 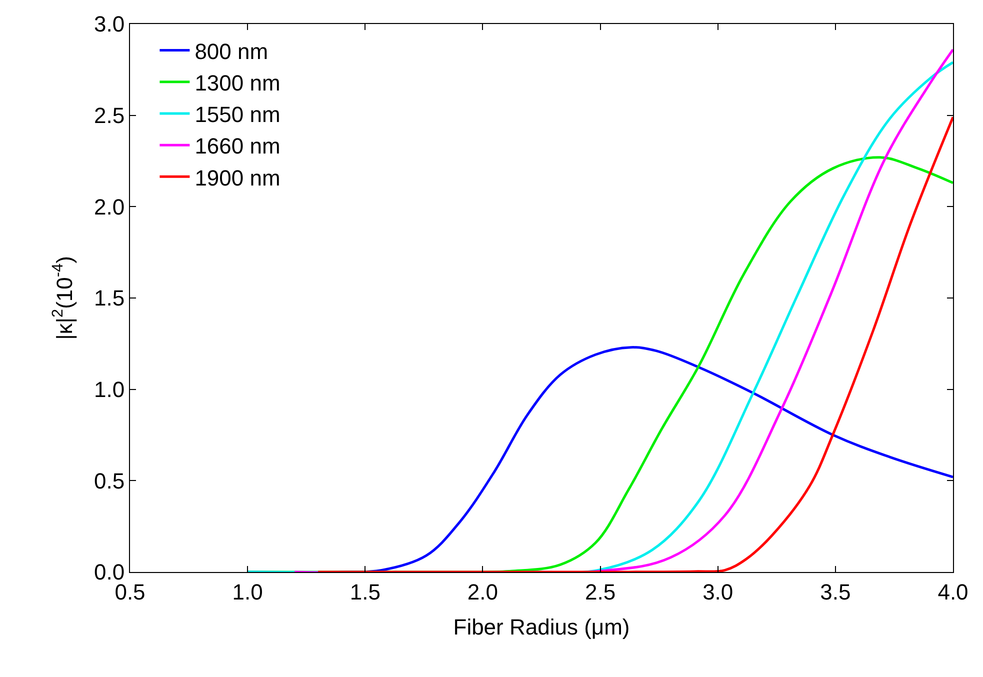 I want to click on x-tick-label: 1.5, so click(x=365, y=591).